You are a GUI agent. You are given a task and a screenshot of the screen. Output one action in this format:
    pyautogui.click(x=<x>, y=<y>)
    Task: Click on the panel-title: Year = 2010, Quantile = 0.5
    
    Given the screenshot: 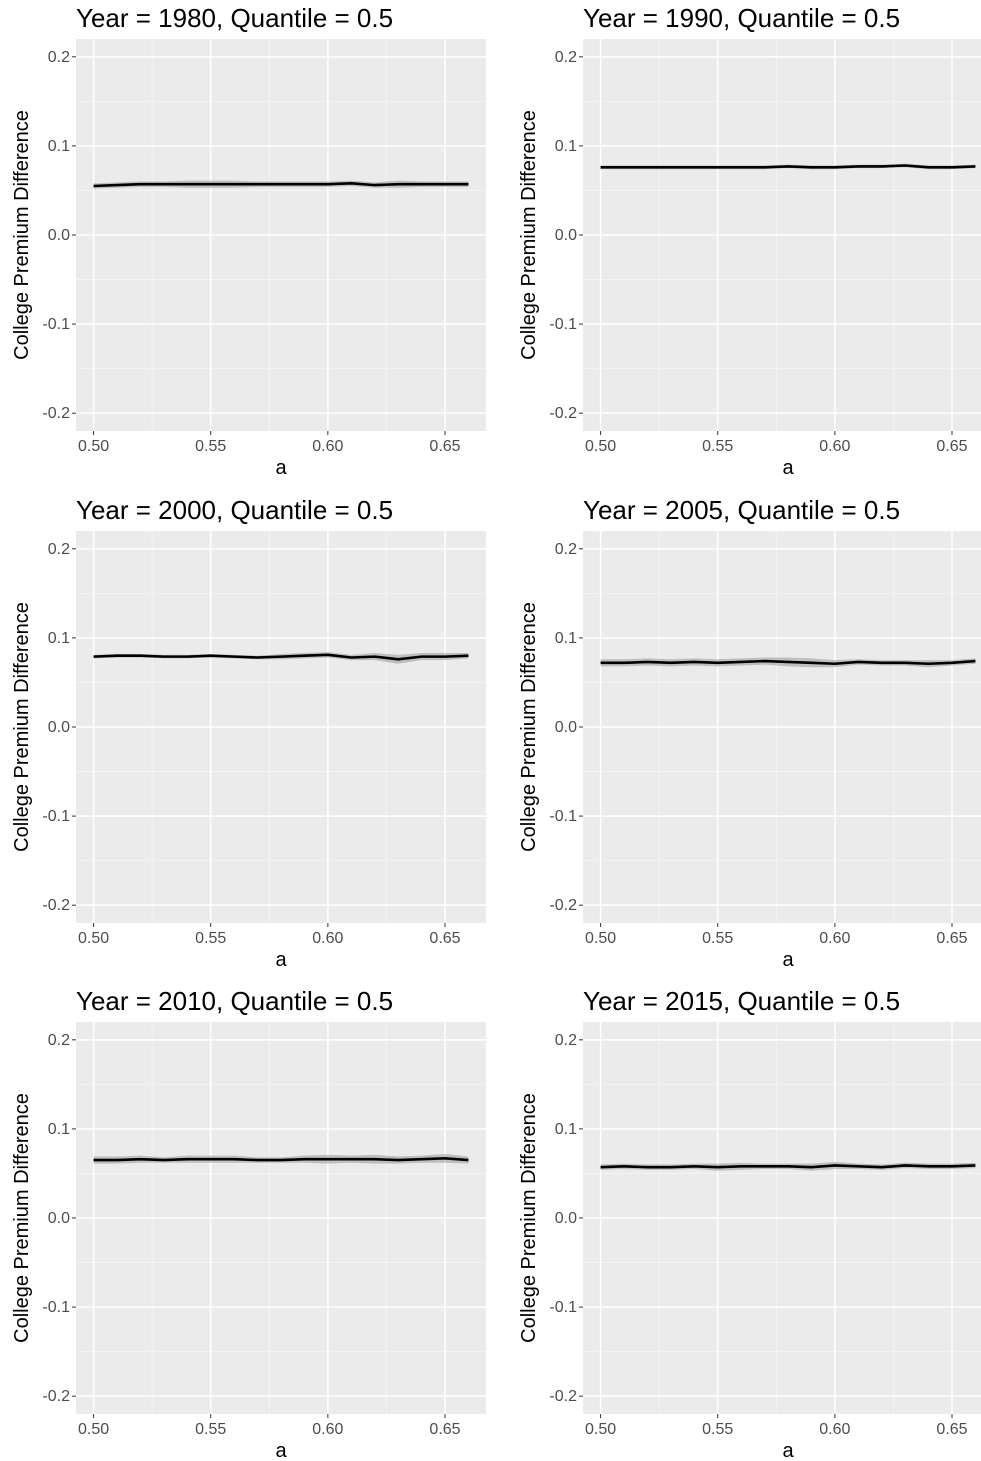 What is the action you would take?
    pyautogui.click(x=234, y=1001)
    